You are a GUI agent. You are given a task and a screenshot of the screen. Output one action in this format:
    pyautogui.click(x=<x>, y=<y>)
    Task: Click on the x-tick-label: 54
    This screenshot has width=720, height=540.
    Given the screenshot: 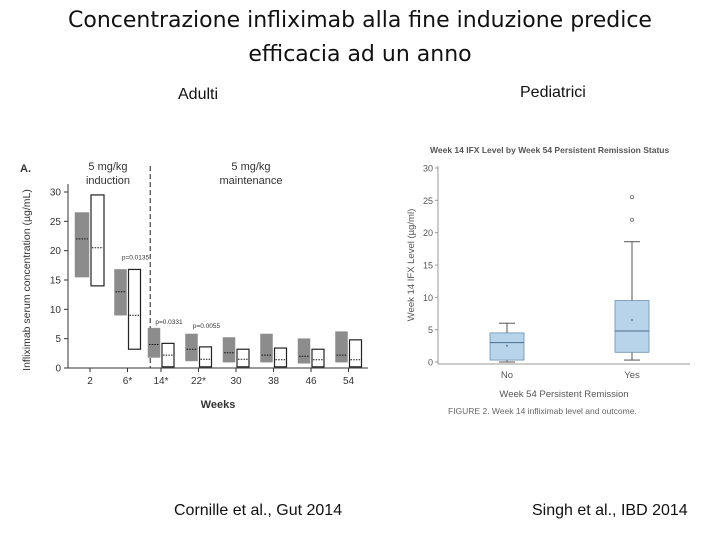 What is the action you would take?
    pyautogui.click(x=349, y=381)
    